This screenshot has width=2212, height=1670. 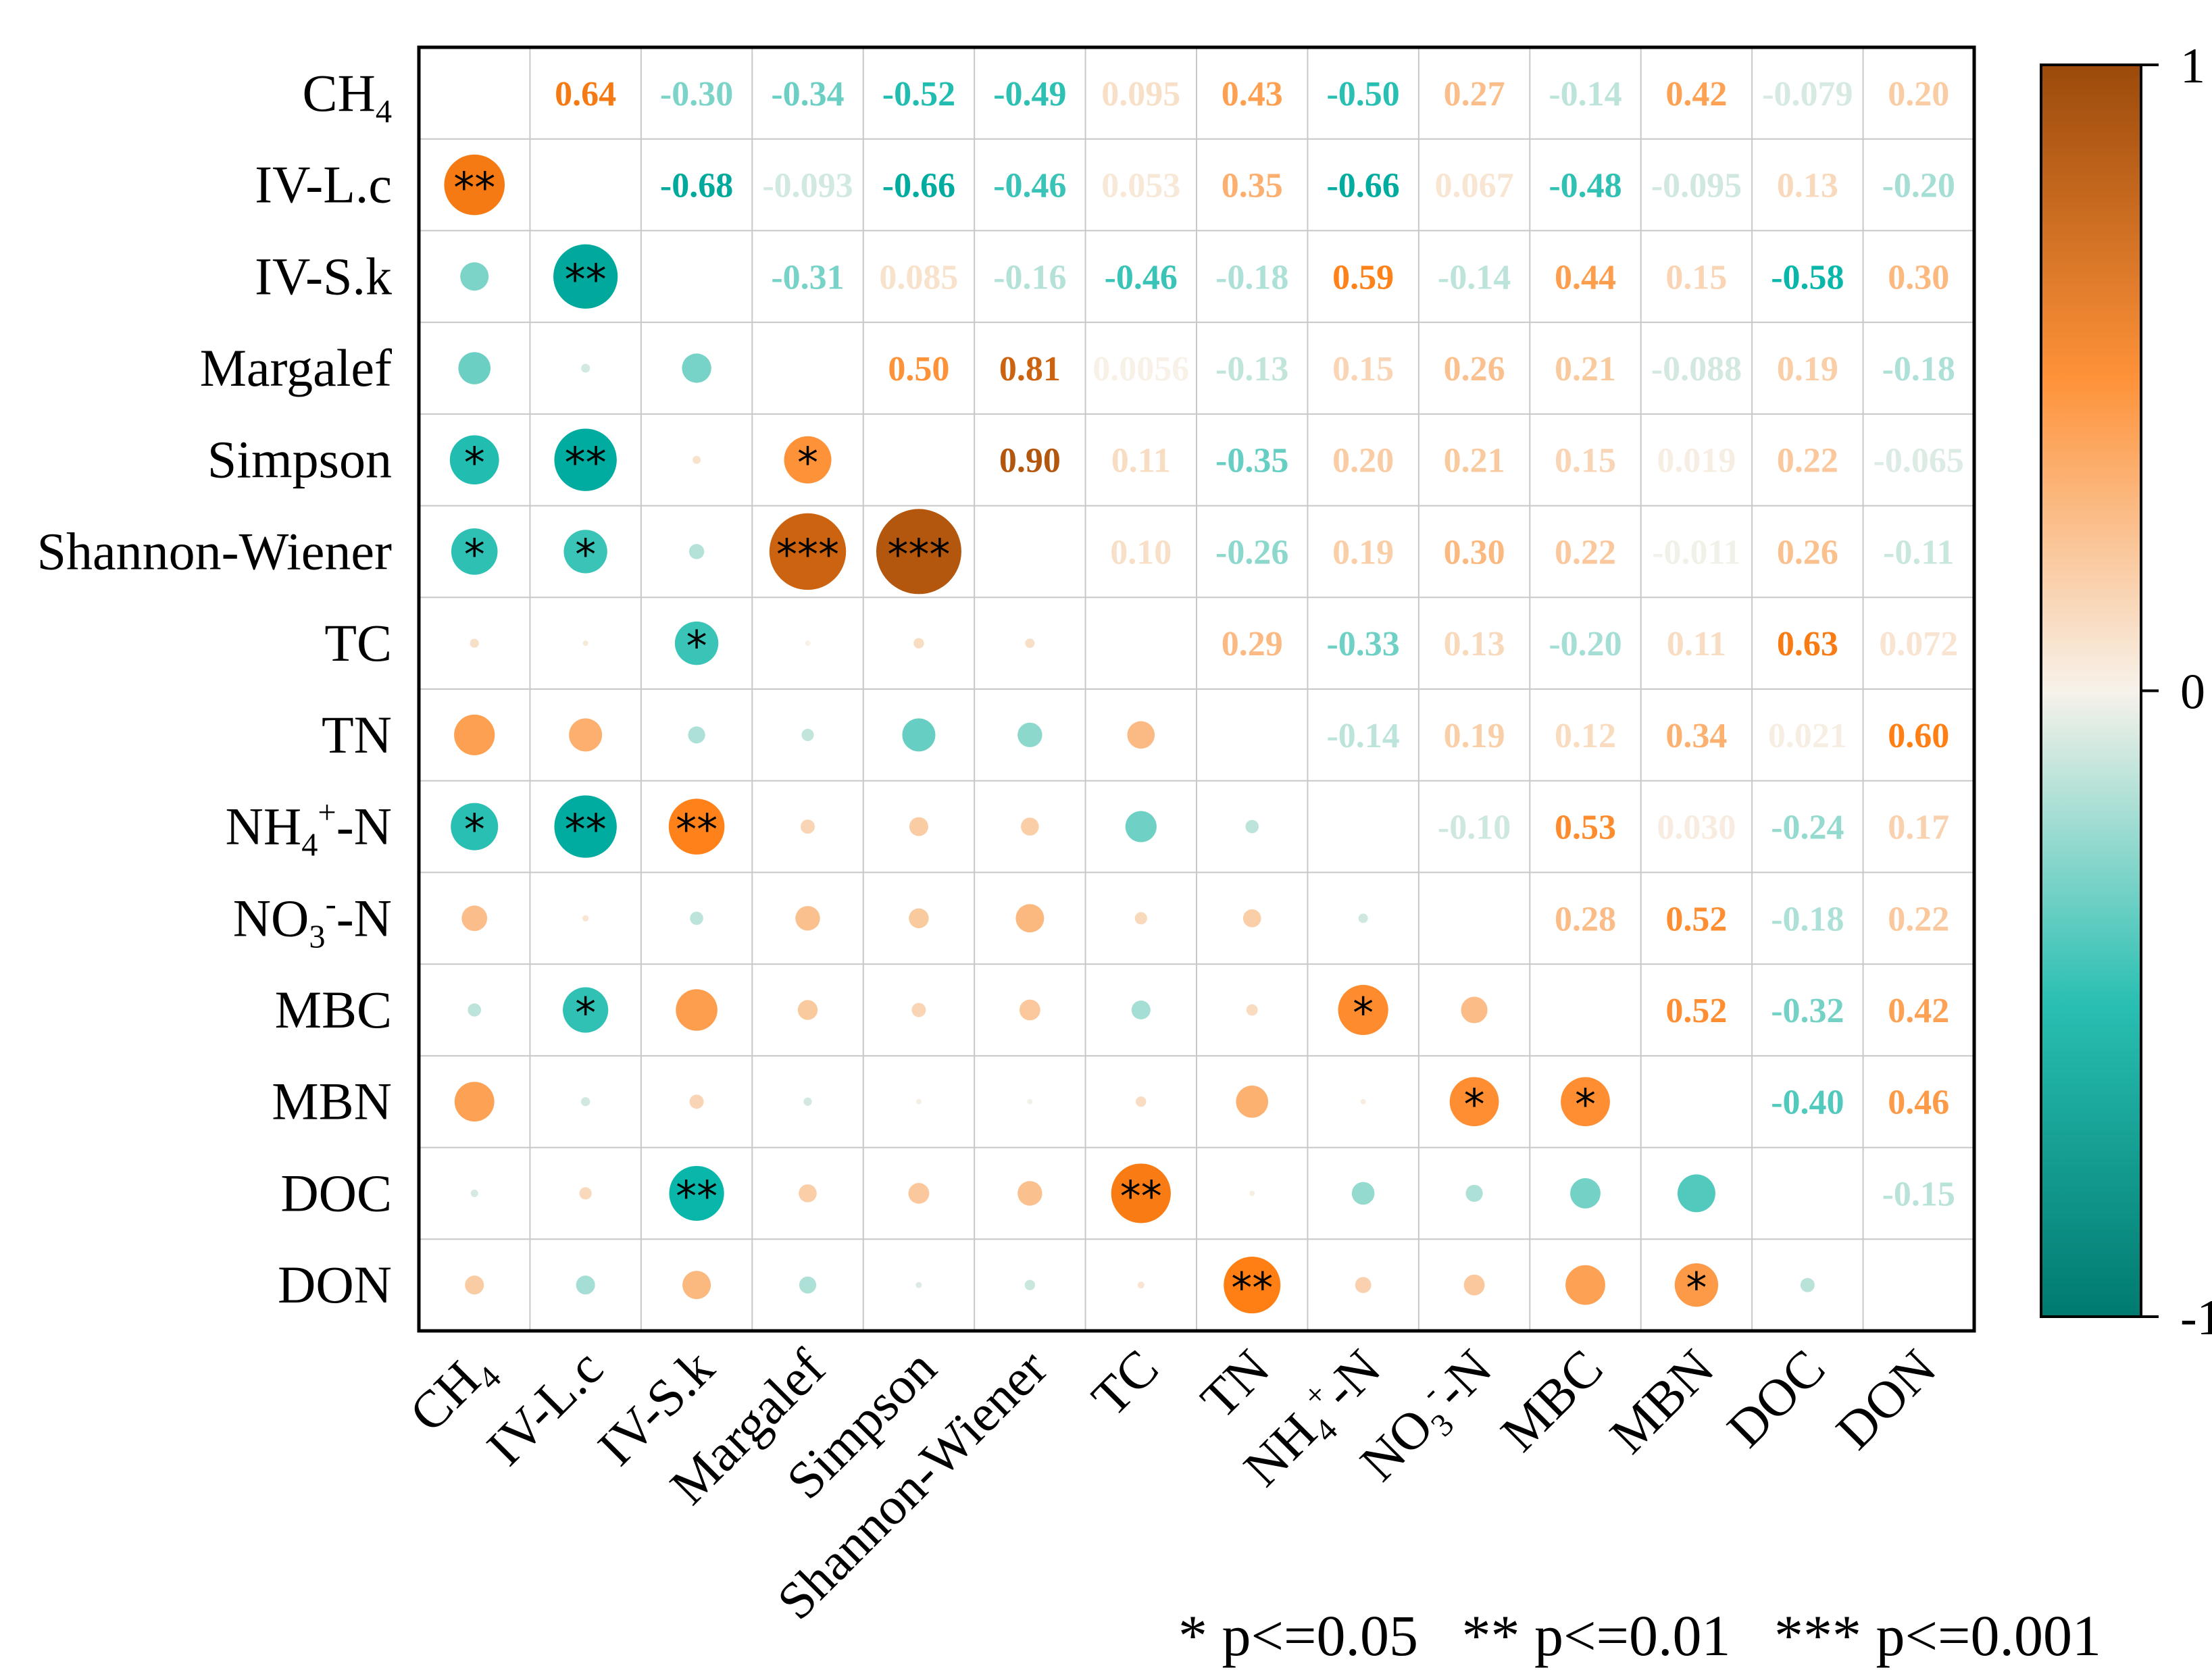 I want to click on coefficient-label: -0.30, so click(x=696, y=94).